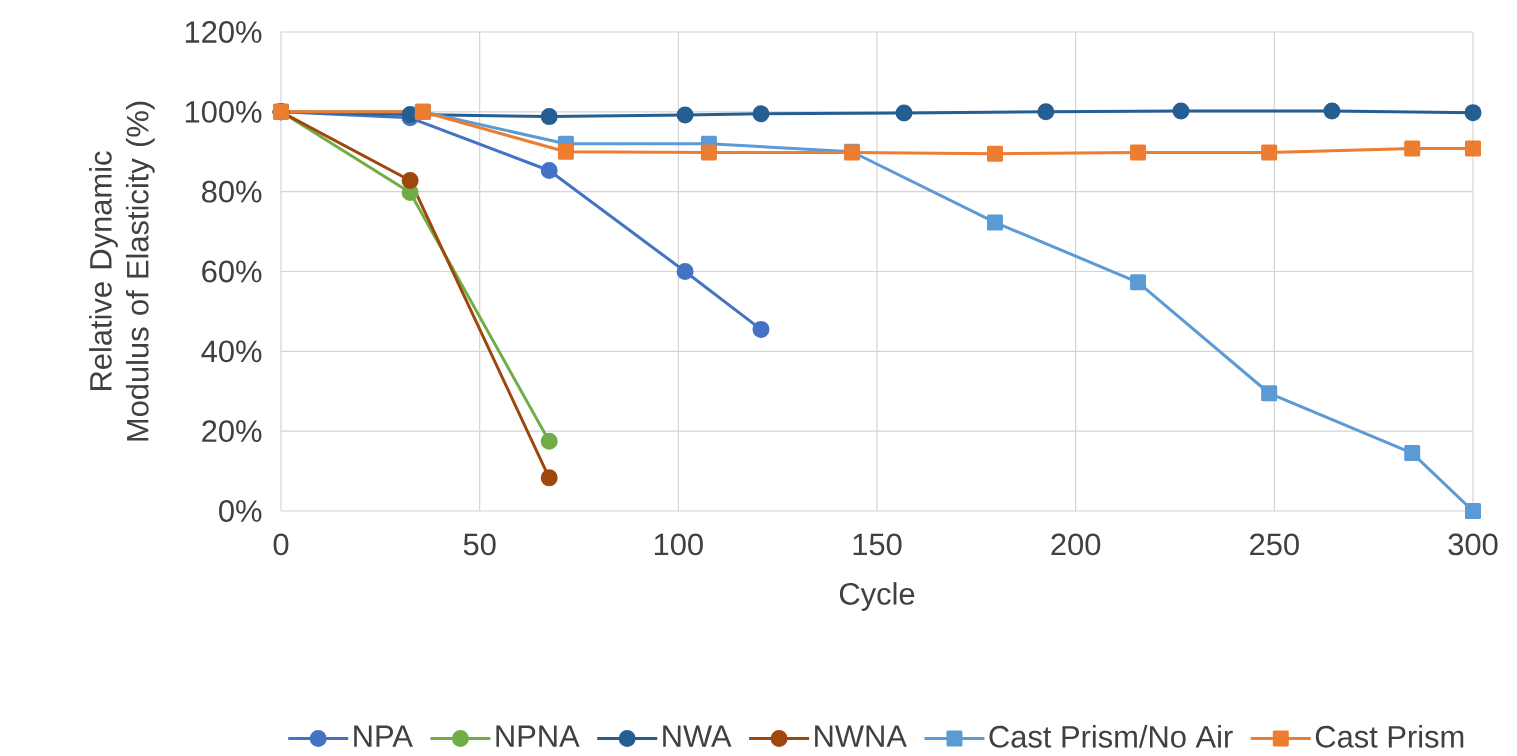  Describe the element at coordinates (1076, 544) in the screenshot. I see `x-tick-label: 200` at that location.